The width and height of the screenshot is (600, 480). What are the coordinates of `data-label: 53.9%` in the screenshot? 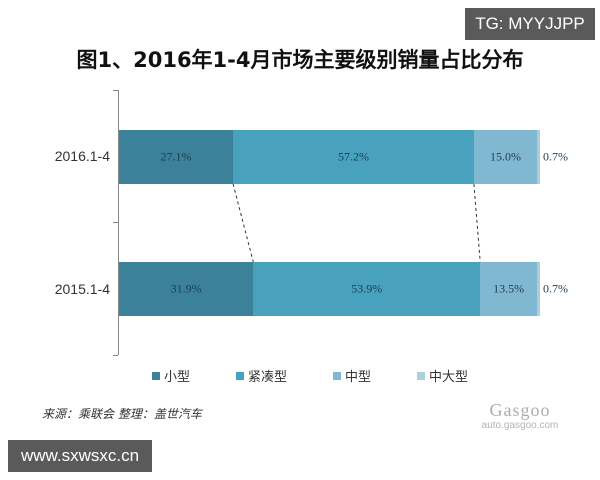 It's located at (367, 288).